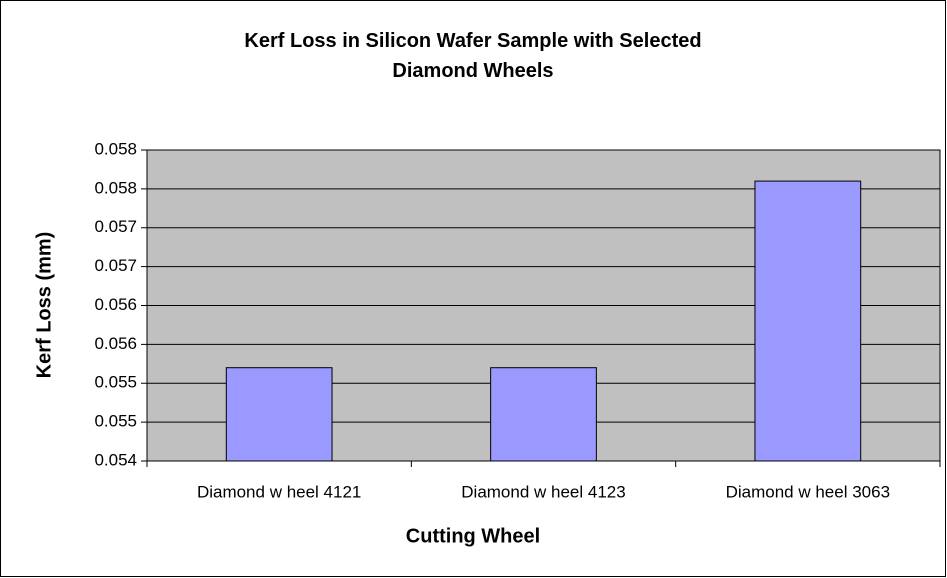 Image resolution: width=947 pixels, height=578 pixels. I want to click on x-tick-label: Diamond w heel 3063, so click(808, 491).